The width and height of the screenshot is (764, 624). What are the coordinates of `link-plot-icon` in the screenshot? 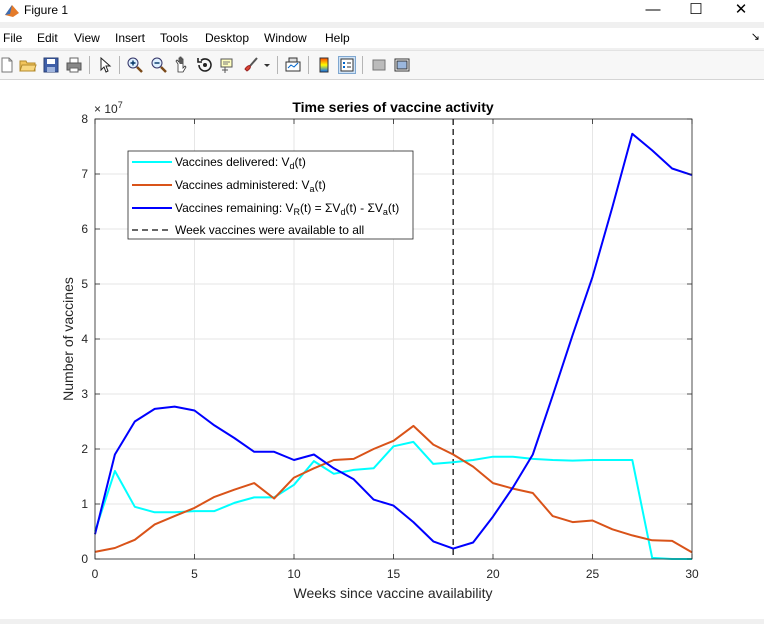 It's located at (293, 65).